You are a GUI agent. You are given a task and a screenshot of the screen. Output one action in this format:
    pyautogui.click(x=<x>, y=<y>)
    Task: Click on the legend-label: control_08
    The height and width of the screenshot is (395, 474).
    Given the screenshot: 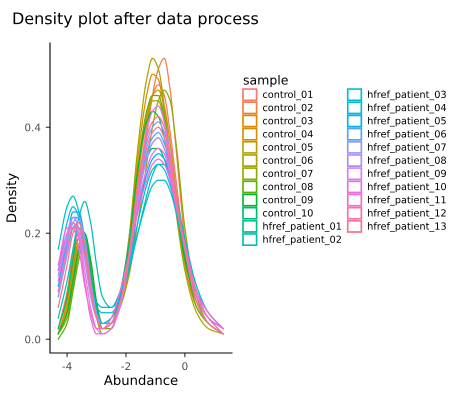 What is the action you would take?
    pyautogui.click(x=287, y=187)
    